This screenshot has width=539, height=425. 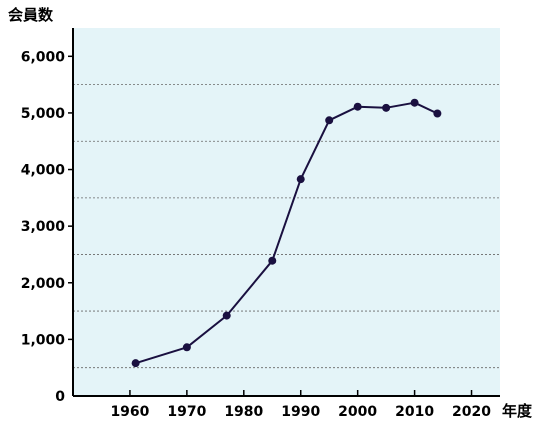 What do you see at coordinates (129, 412) in the screenshot?
I see `x-tick-label: 1960` at bounding box center [129, 412].